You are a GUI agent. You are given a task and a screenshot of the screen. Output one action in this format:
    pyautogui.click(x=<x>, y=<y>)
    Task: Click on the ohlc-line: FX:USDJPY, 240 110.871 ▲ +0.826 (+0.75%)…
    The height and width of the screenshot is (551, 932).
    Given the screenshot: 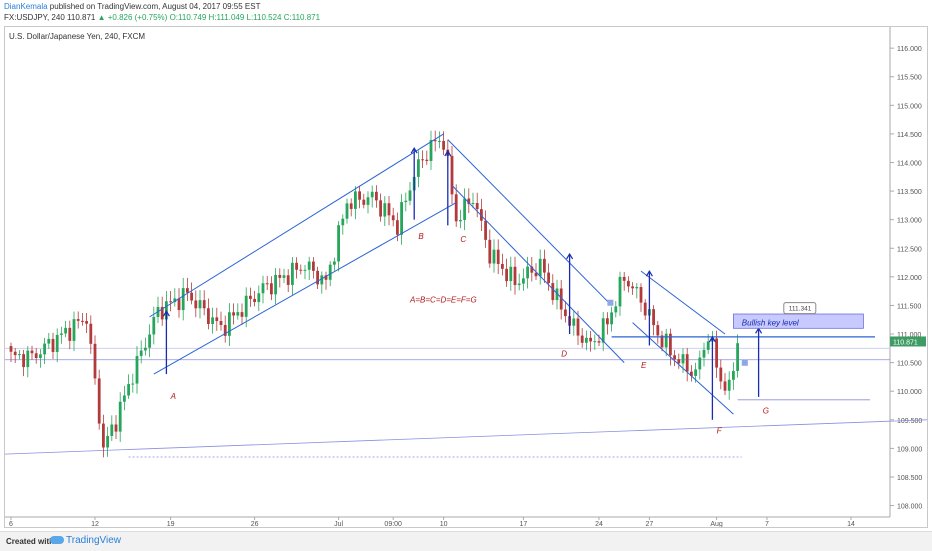 What is the action you would take?
    pyautogui.click(x=162, y=17)
    